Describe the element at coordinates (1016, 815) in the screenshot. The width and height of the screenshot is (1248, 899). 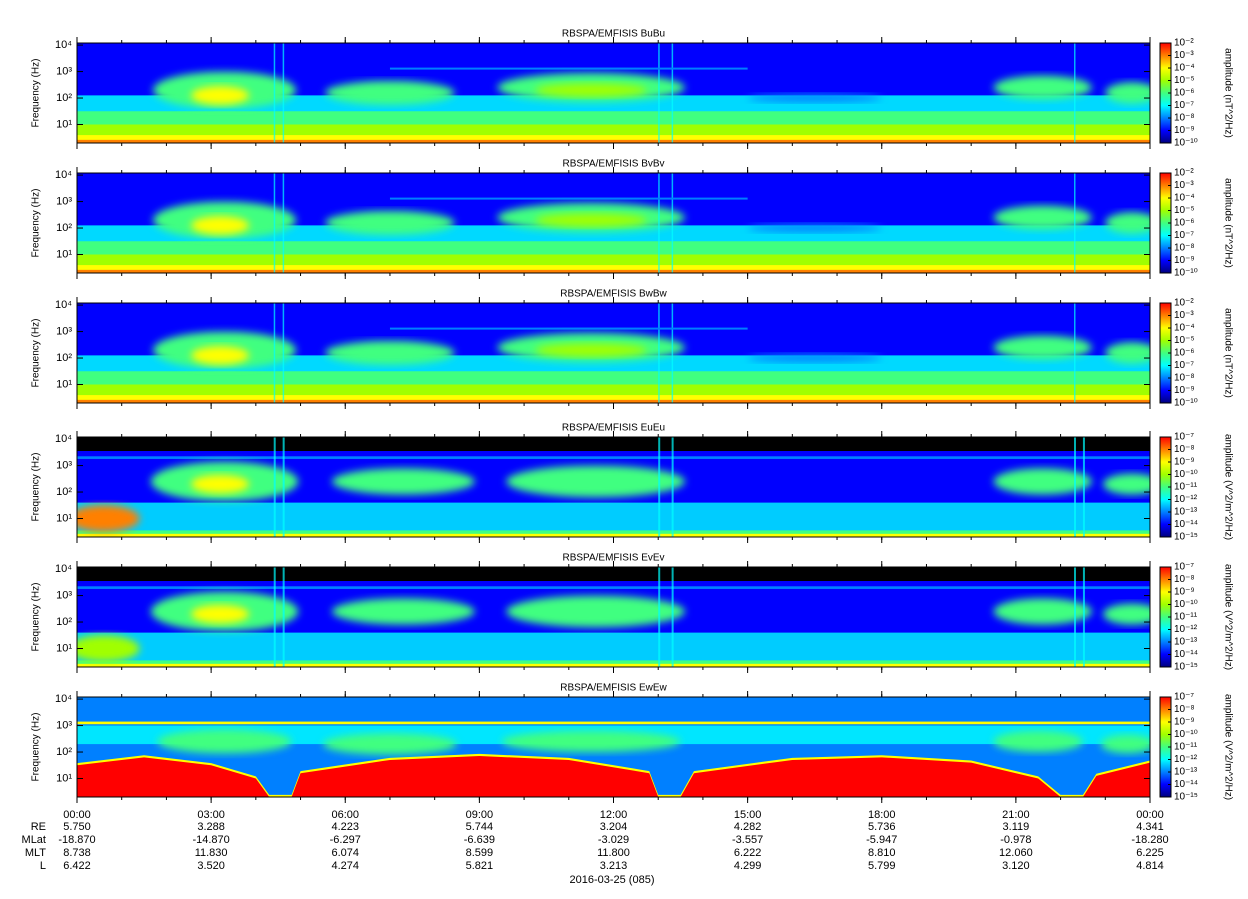
I see `x-tick-label: 21:00` at that location.